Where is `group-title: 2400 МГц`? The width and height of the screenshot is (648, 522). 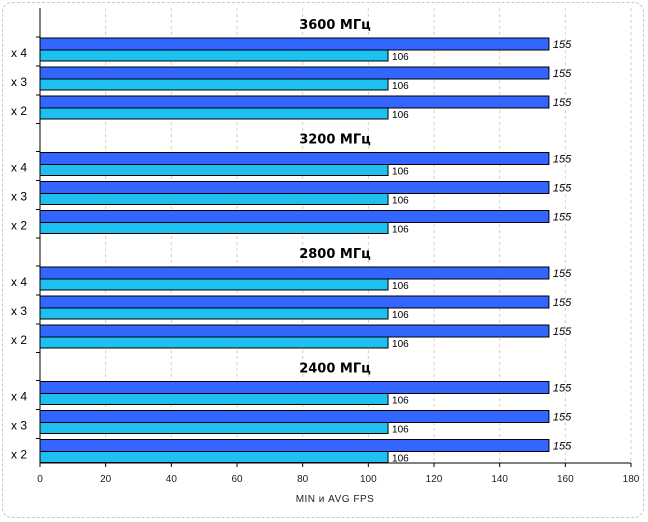
group-title: 2400 МГц is located at coordinates (335, 369).